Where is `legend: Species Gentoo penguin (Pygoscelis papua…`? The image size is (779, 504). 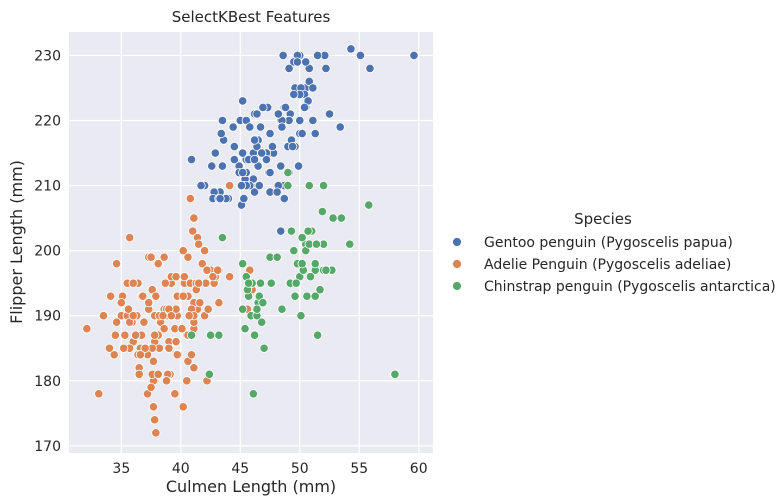
legend: Species Gentoo penguin (Pygoscelis papua… is located at coordinates (614, 252).